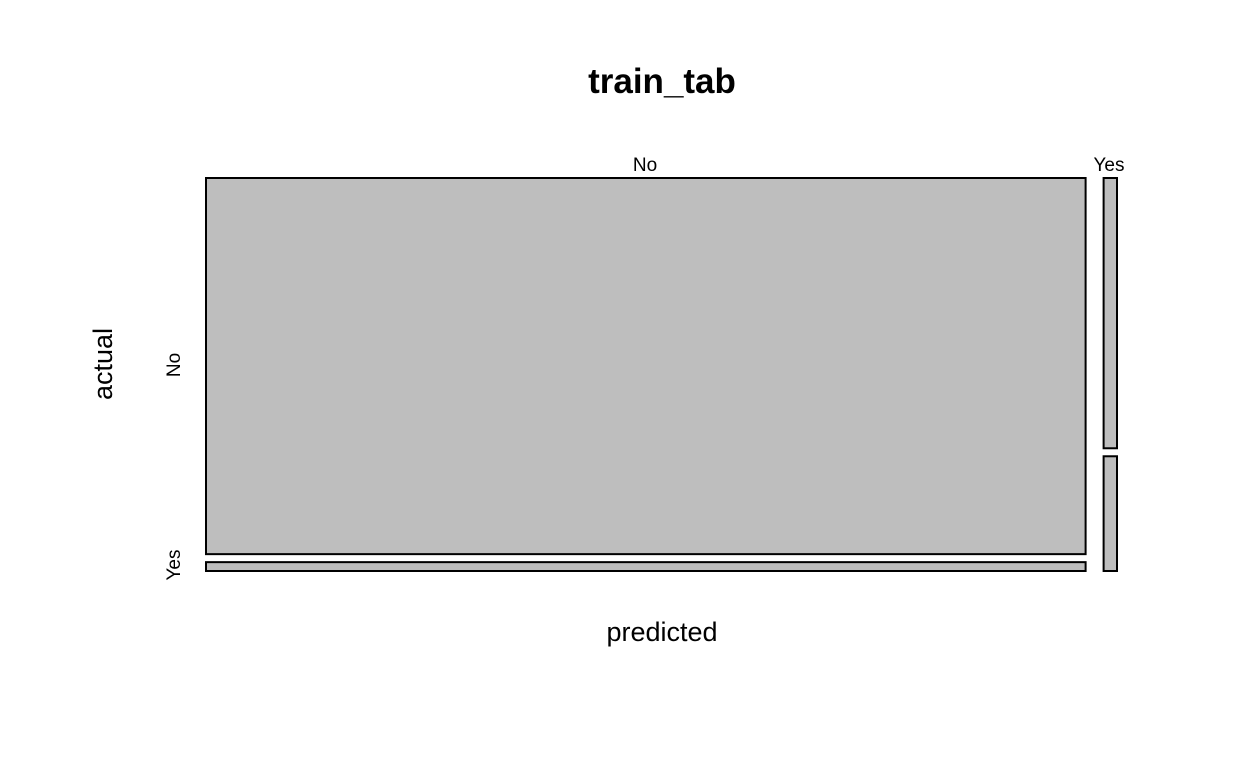  I want to click on x-tick-yes: Yes, so click(1109, 165).